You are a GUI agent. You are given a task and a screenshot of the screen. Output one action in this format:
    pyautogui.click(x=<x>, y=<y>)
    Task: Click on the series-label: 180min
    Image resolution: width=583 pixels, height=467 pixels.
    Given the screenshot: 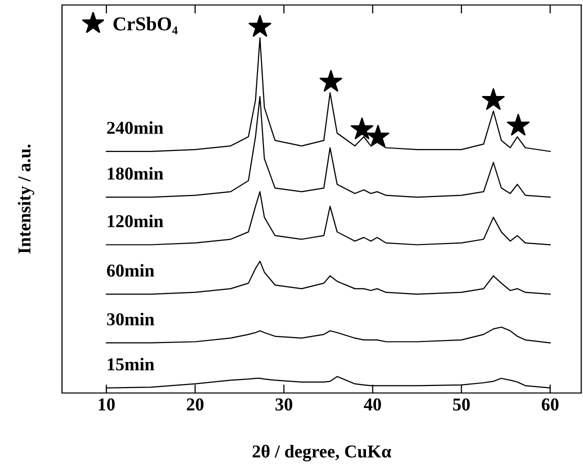 What is the action you would take?
    pyautogui.click(x=136, y=173)
    